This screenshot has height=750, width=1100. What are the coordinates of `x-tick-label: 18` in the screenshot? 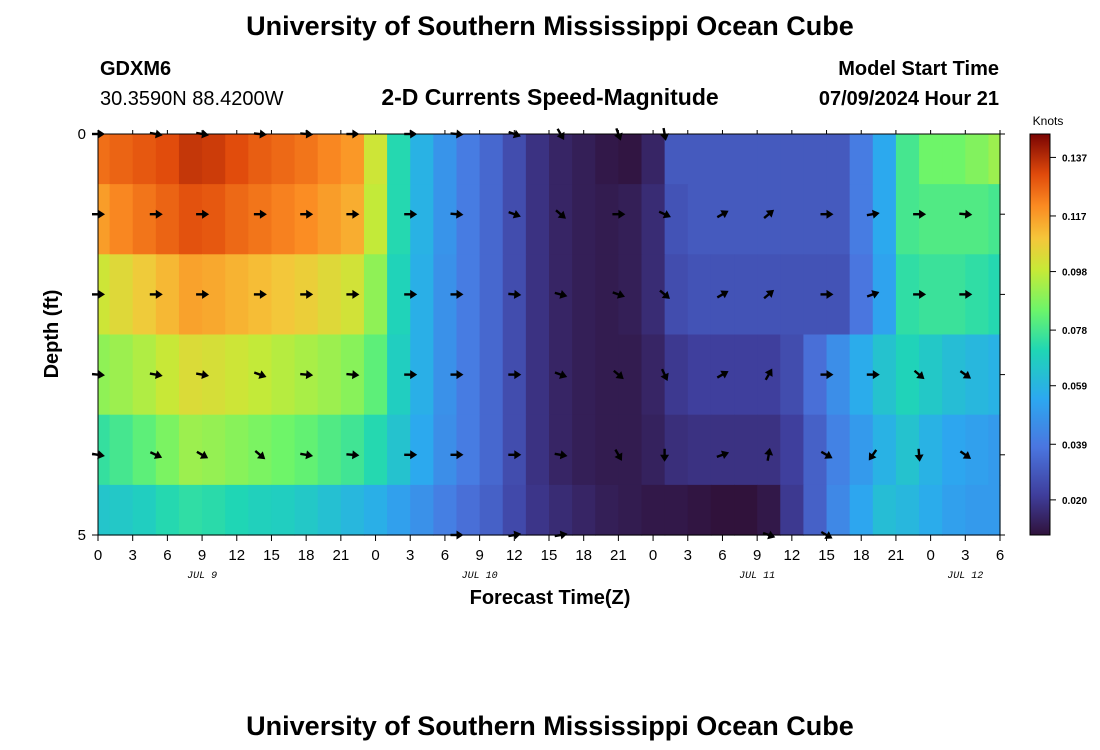 It's located at (861, 555).